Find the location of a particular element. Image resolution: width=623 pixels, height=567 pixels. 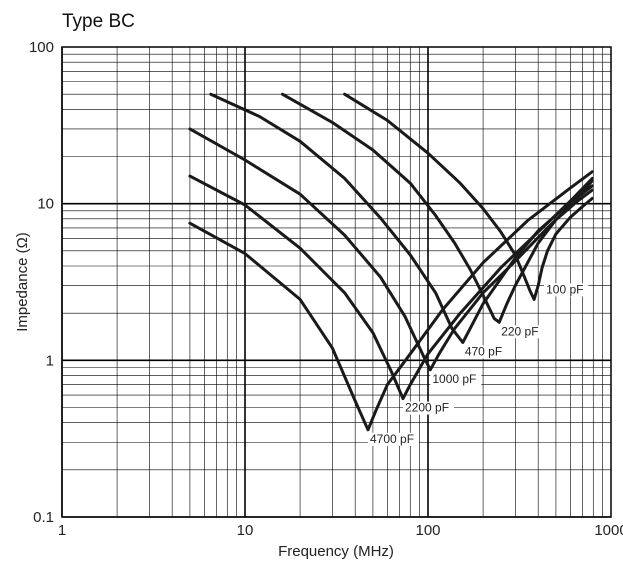

x-axis-label: Frequency (MHz) is located at coordinates (336, 551).